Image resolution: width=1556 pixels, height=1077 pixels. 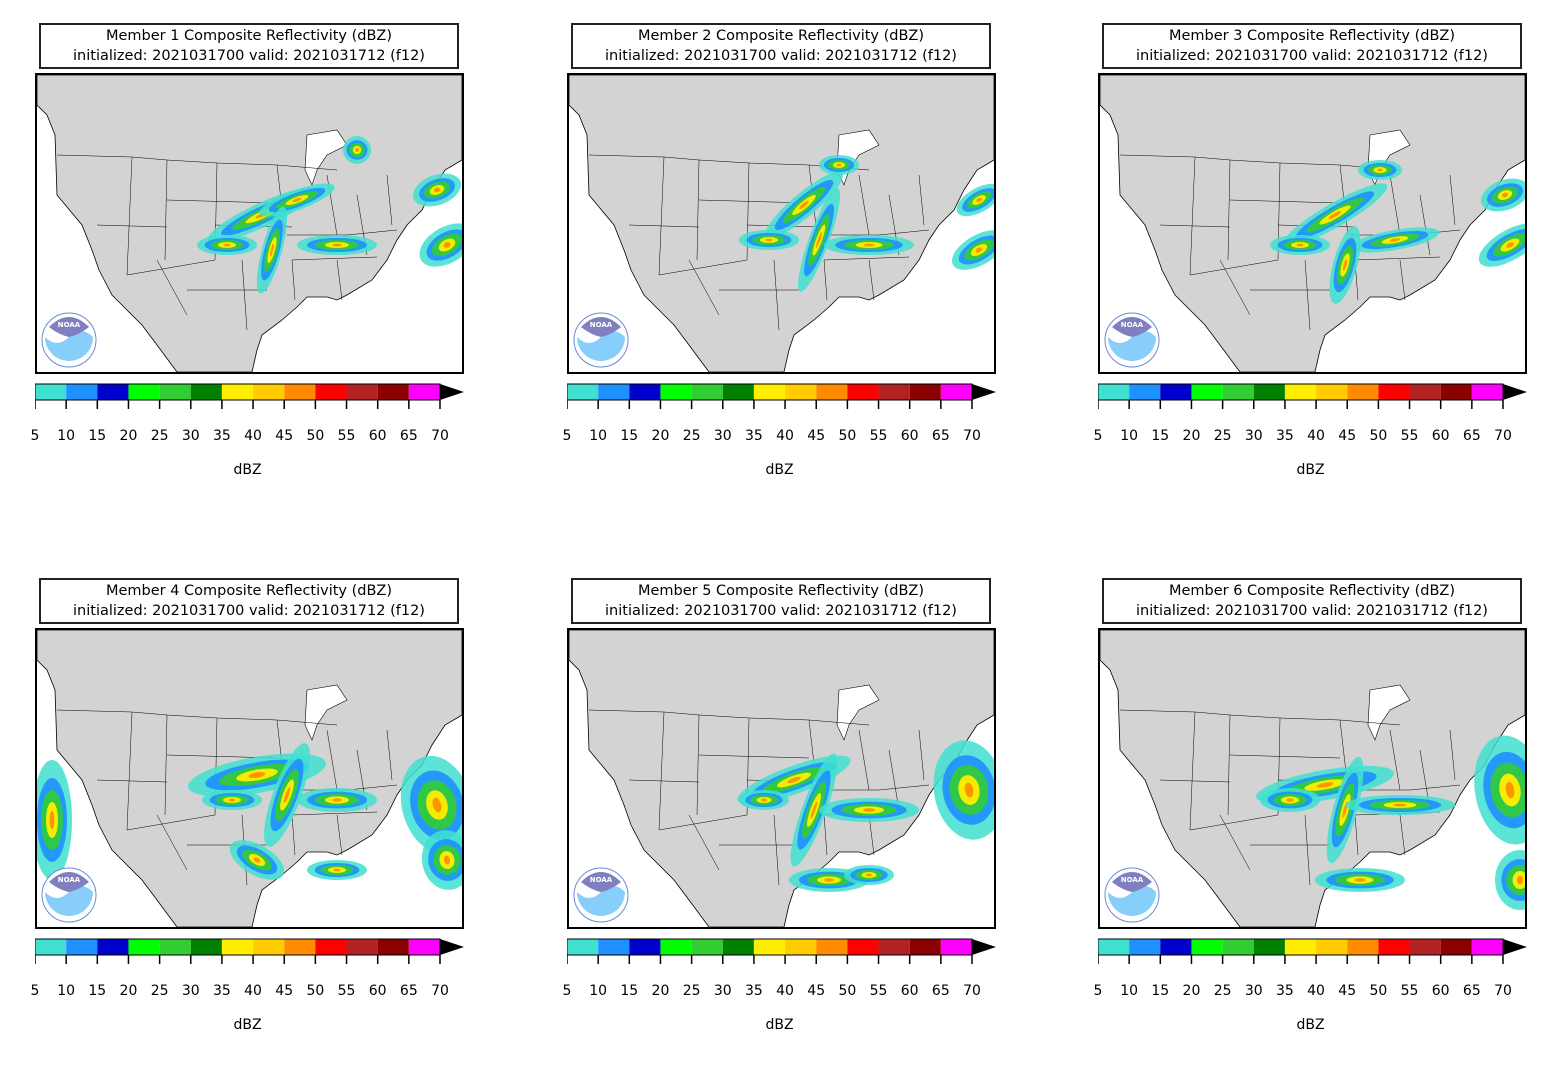 What do you see at coordinates (1312, 778) in the screenshot?
I see `map-canvas: NOAA` at bounding box center [1312, 778].